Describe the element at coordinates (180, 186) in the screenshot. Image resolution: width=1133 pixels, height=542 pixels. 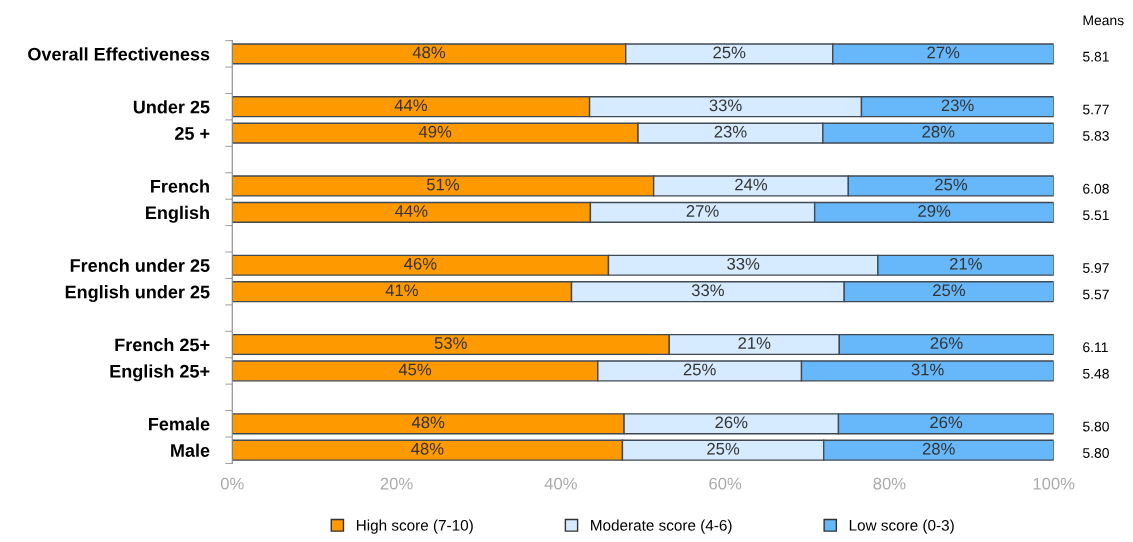
I see `y-tick-label: French` at that location.